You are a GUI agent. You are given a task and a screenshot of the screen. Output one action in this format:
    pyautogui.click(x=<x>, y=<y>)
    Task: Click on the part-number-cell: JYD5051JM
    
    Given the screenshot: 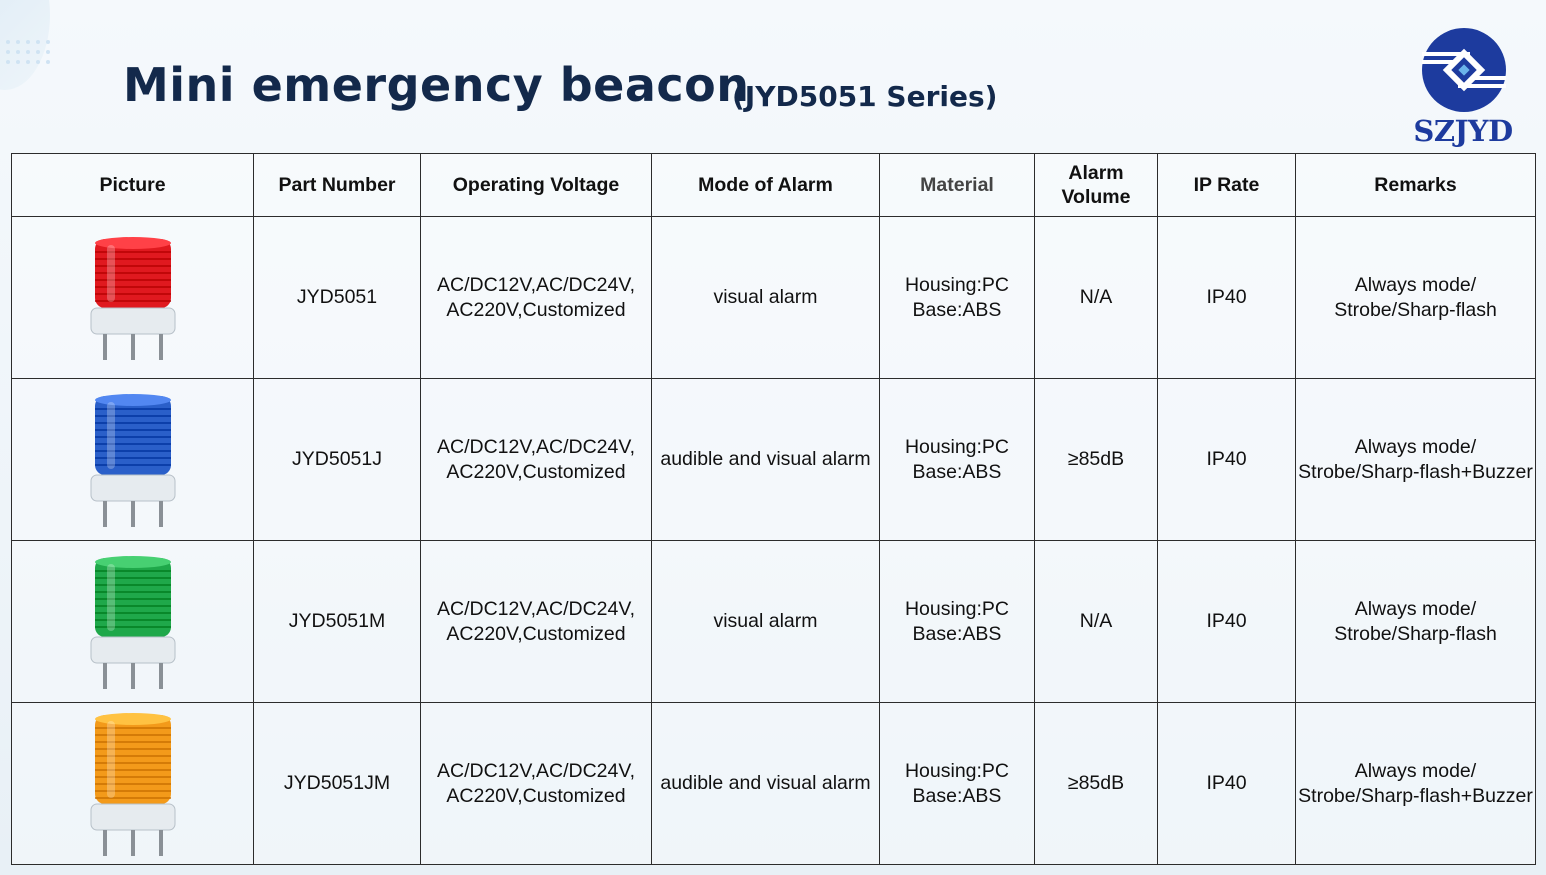 What is the action you would take?
    pyautogui.click(x=337, y=783)
    